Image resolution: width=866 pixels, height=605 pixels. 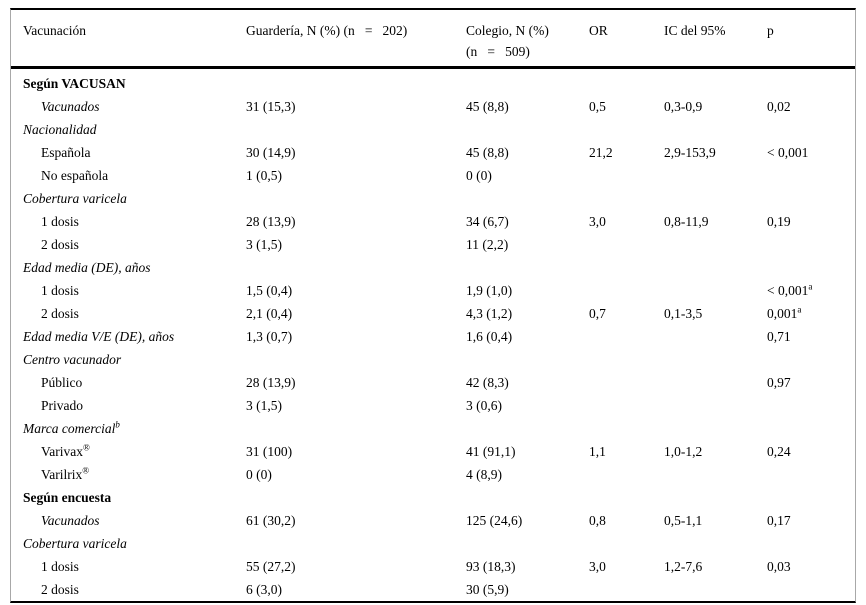 What do you see at coordinates (128, 336) in the screenshot?
I see `row-label: Edad media V/E (DE), años` at bounding box center [128, 336].